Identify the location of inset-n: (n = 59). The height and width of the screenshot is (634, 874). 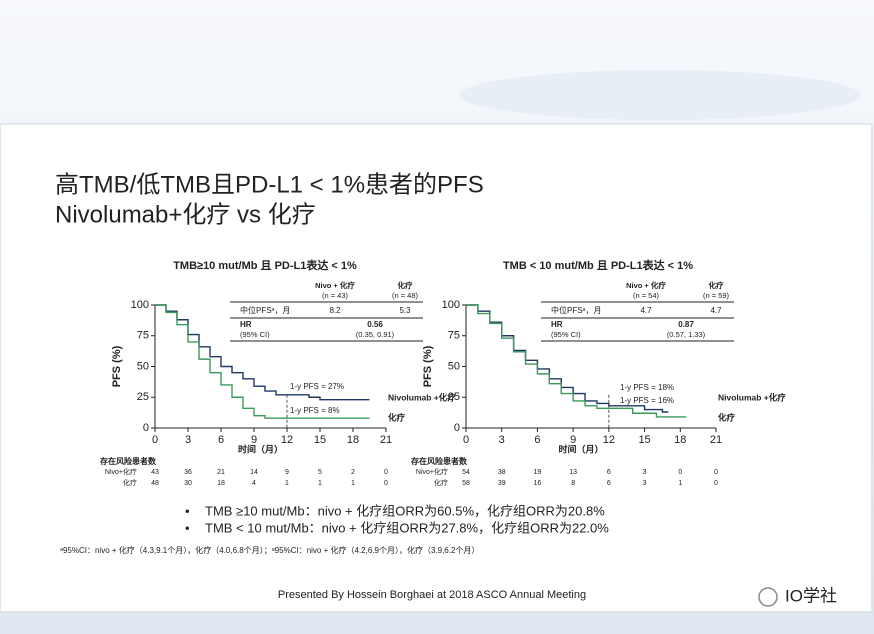
(716, 295).